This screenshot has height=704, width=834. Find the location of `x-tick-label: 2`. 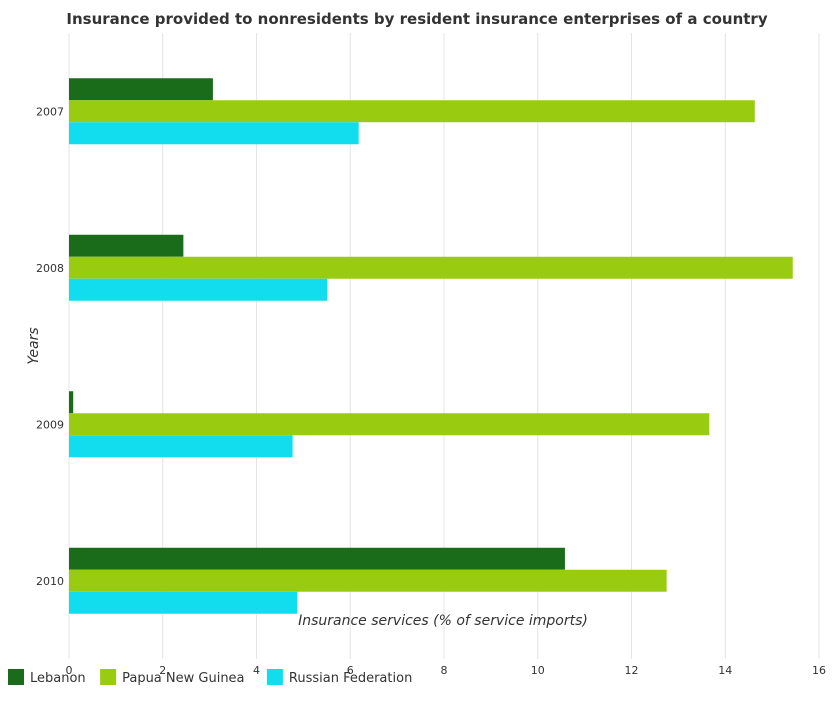

x-tick-label: 2 is located at coordinates (162, 670).